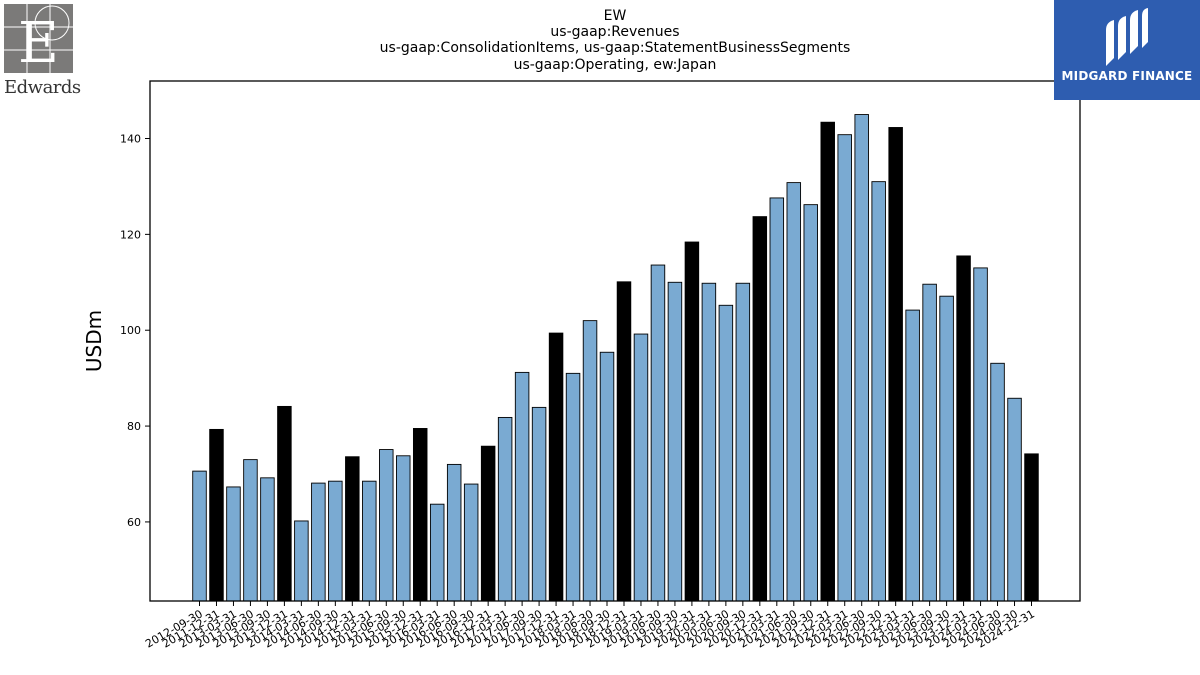 This screenshot has height=675, width=1200. What do you see at coordinates (94, 341) in the screenshot?
I see `y-axis-label: USDm` at bounding box center [94, 341].